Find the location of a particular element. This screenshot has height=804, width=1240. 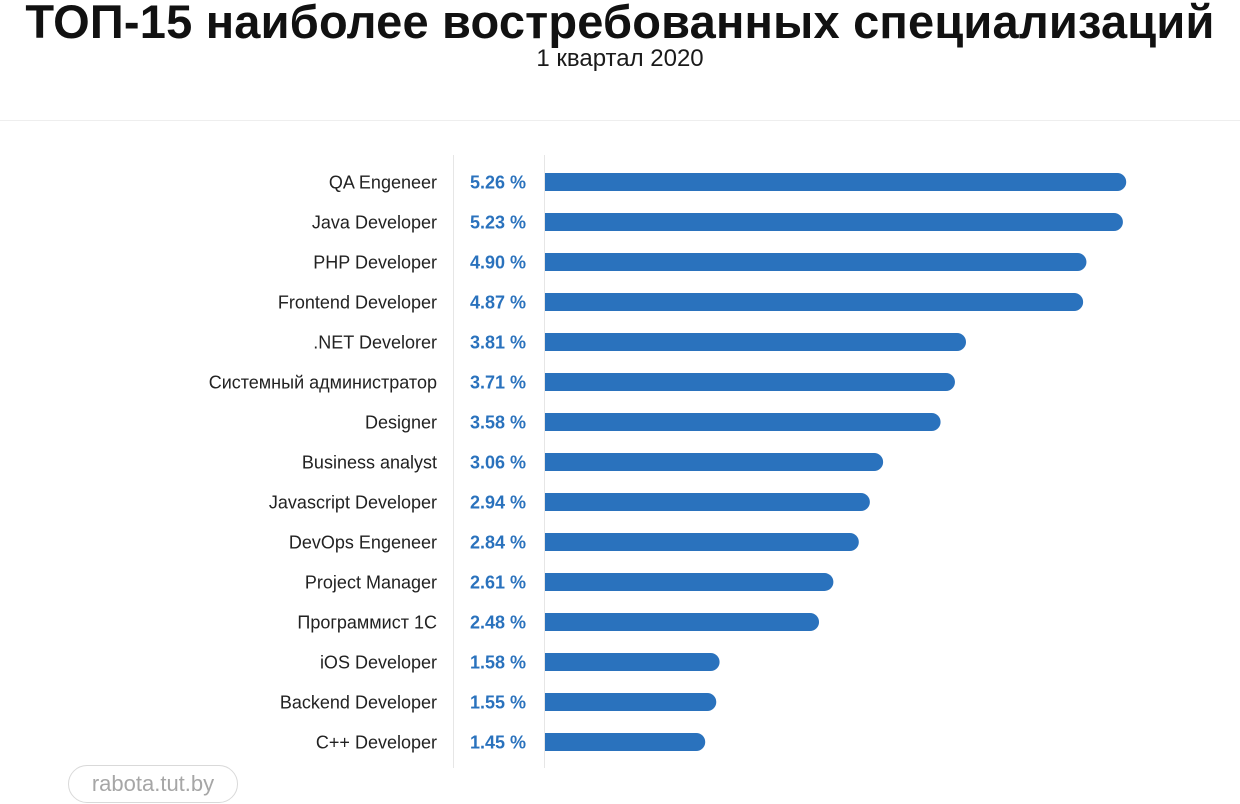

value-label: 4.87 % is located at coordinates (498, 303).